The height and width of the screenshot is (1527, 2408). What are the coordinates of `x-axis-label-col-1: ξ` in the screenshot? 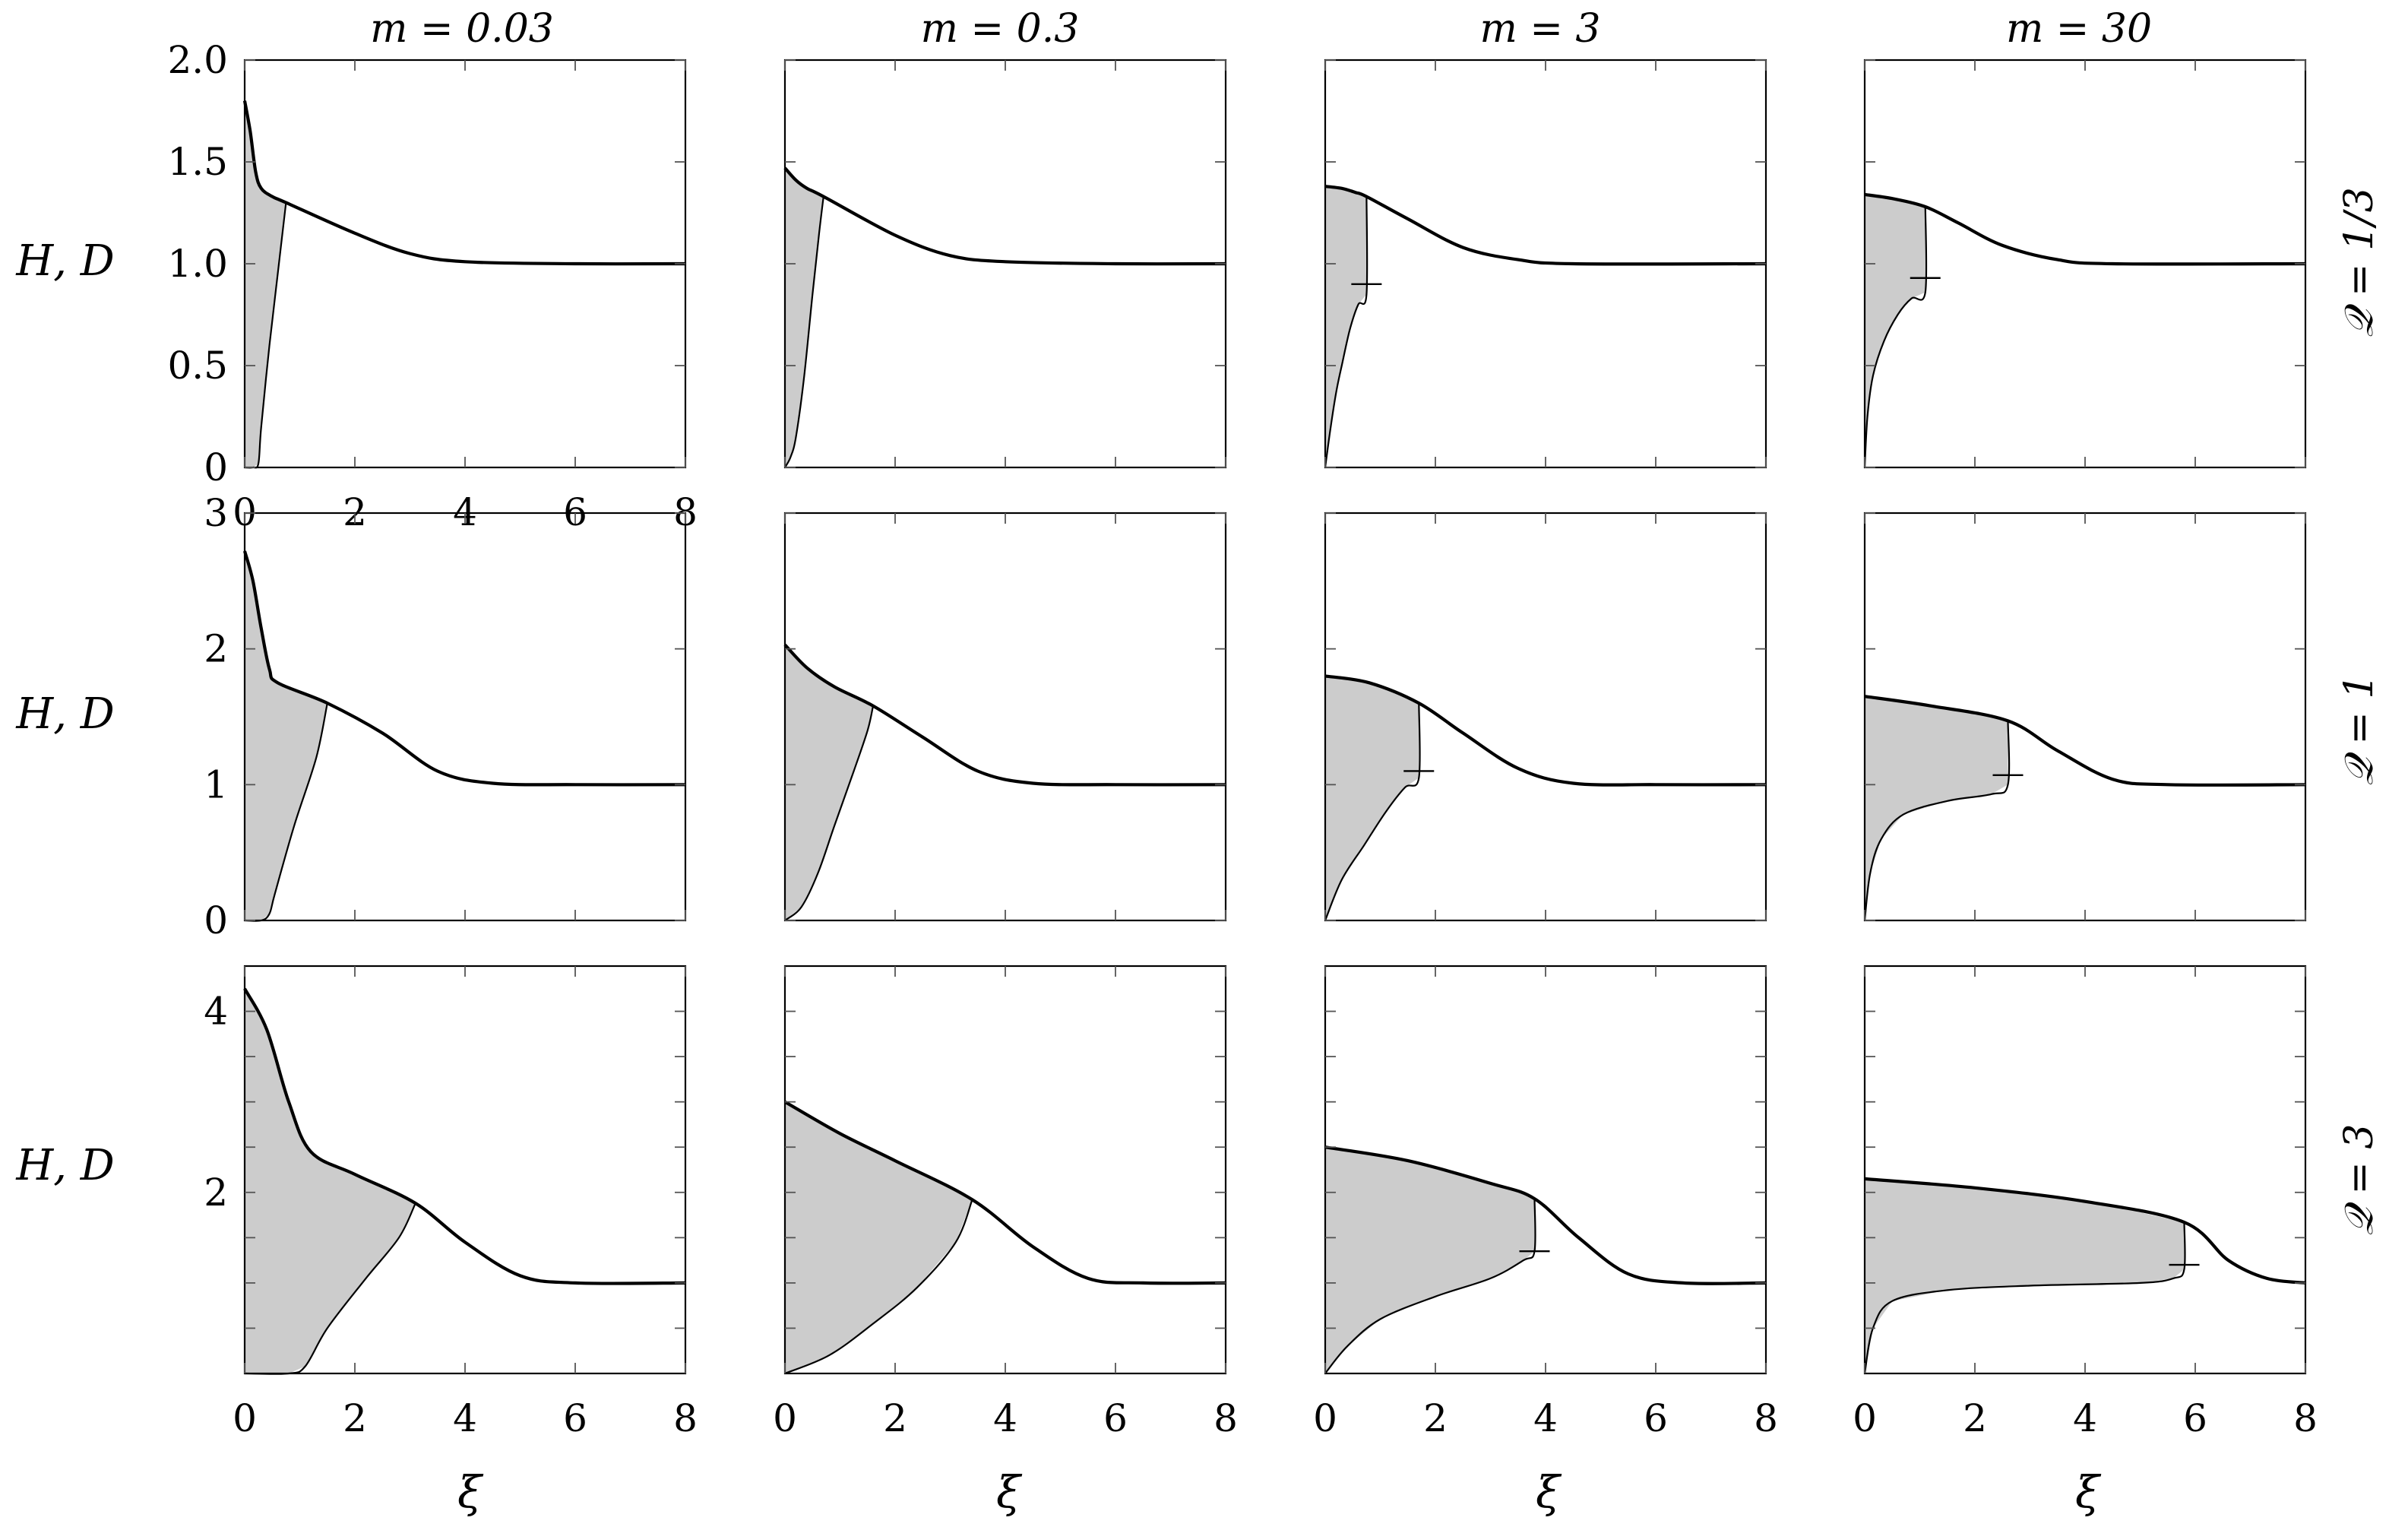 It's located at (471, 1492).